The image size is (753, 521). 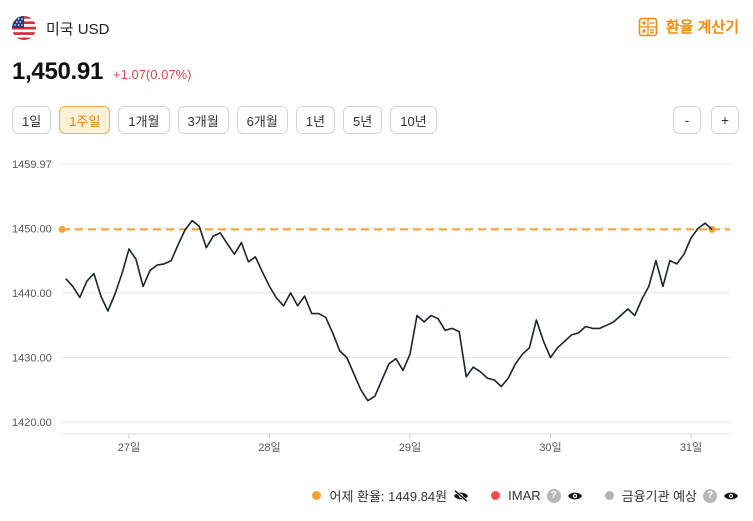 I want to click on bank-help-icon: ?, so click(x=710, y=495).